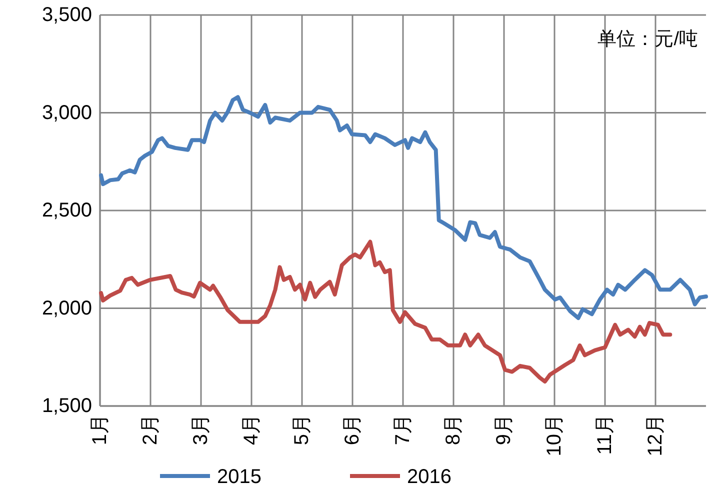 The height and width of the screenshot is (495, 710). What do you see at coordinates (67, 211) in the screenshot?
I see `y-tick-label: 2,500` at bounding box center [67, 211].